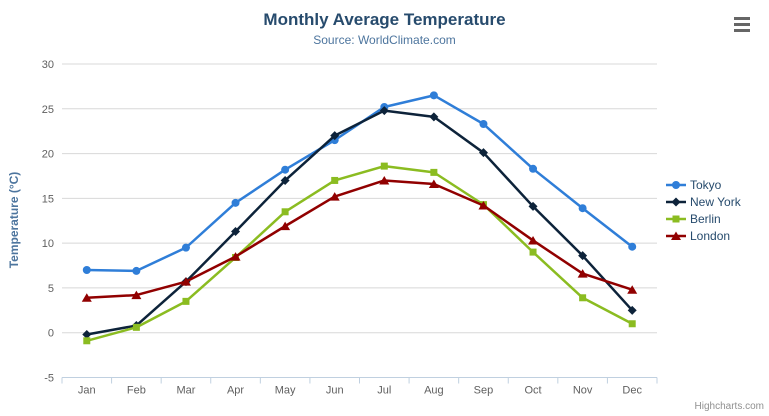 Image resolution: width=769 pixels, height=416 pixels. Describe the element at coordinates (715, 201) in the screenshot. I see `legend-label: New York` at that location.